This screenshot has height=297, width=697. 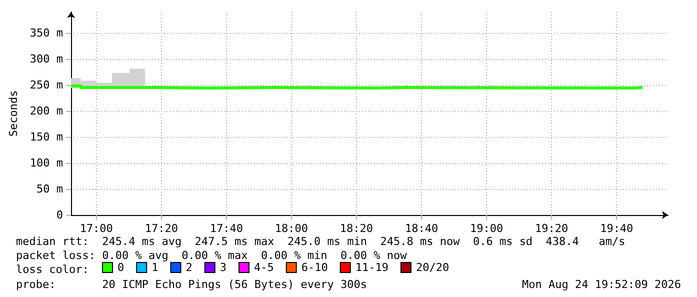 I want to click on text: median rtt: 245.4 ms avg 247.5 ms max 245.0 ms min 245.8 ms now 0.6 ms sd 438.4 am/s, so click(x=321, y=241).